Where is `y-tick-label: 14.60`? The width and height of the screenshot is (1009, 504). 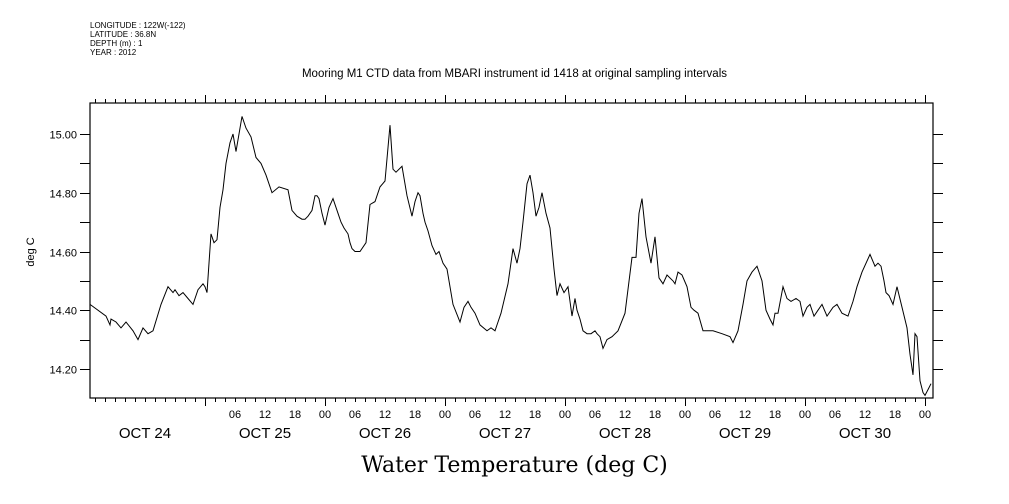 y-tick-label: 14.60 is located at coordinates (63, 254).